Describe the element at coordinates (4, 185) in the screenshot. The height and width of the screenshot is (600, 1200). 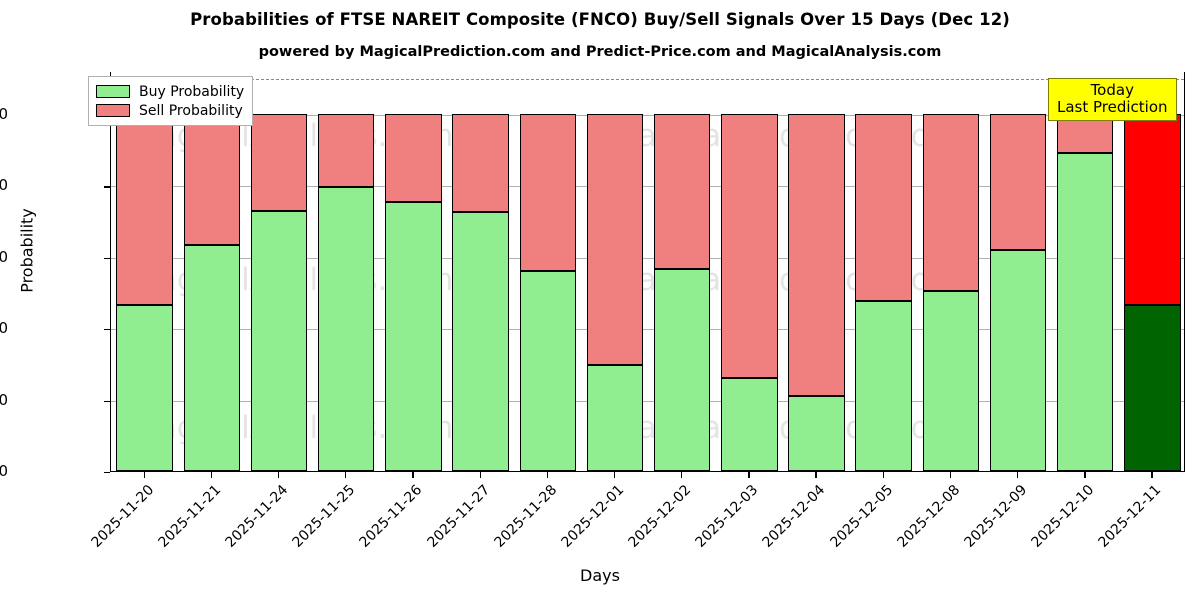
I see `y-axis-tick-label: 80` at that location.